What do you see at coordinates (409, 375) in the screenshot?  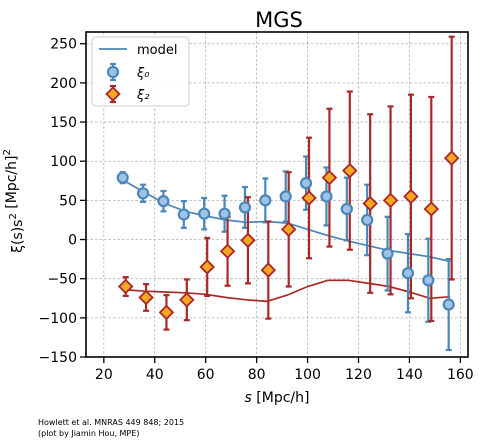 I see `x-tick-label: 140` at bounding box center [409, 375].